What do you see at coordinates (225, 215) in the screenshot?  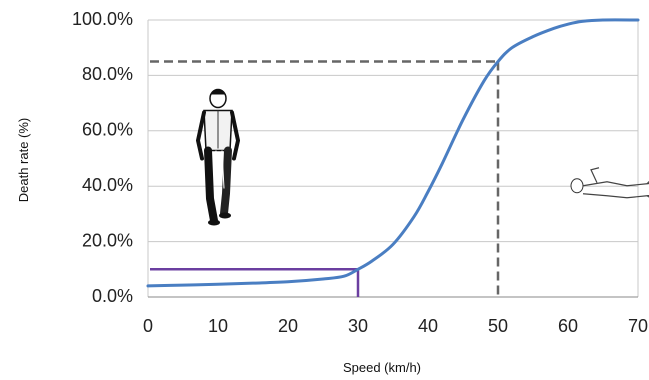 I see `pedestrian-right-shoe` at bounding box center [225, 215].